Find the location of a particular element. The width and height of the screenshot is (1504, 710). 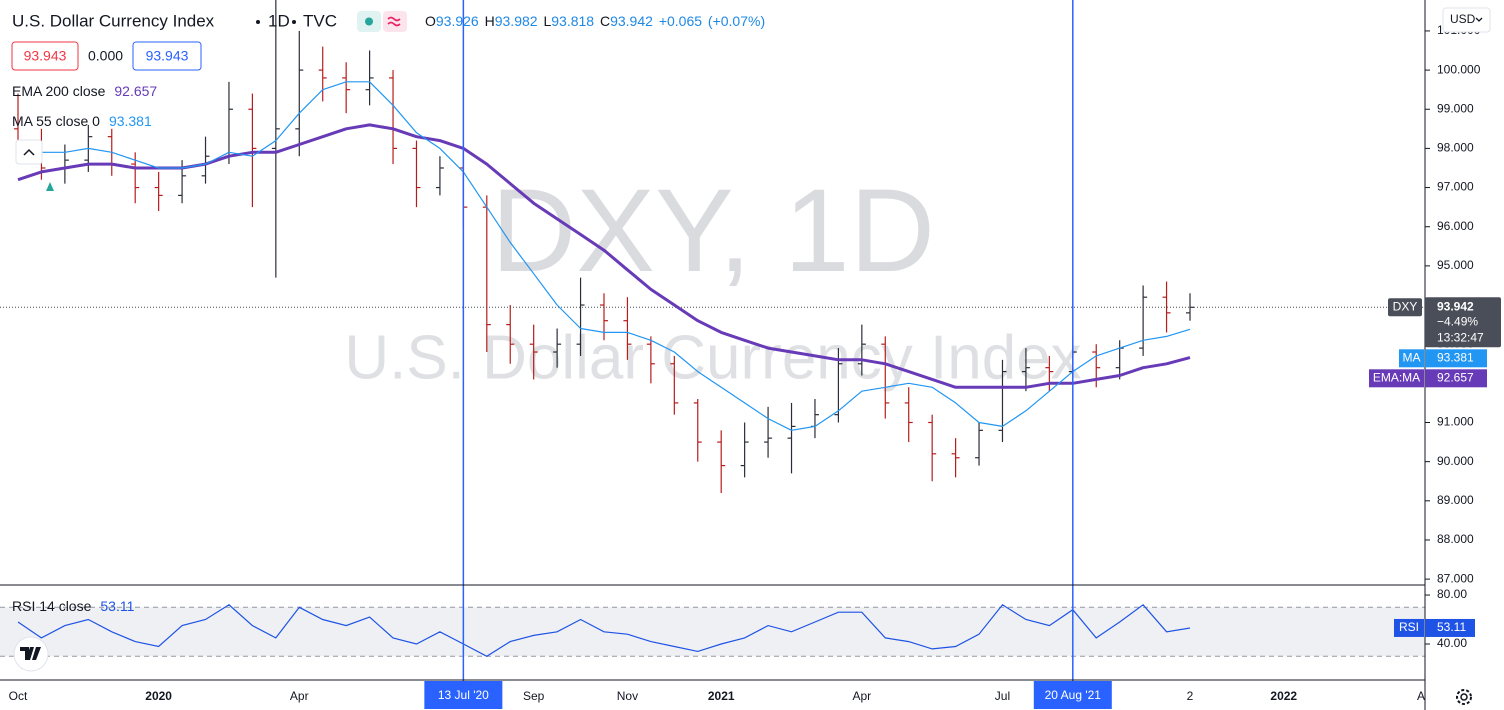

indicator-legend: MA 55 close 0 93.381 is located at coordinates (82, 121).